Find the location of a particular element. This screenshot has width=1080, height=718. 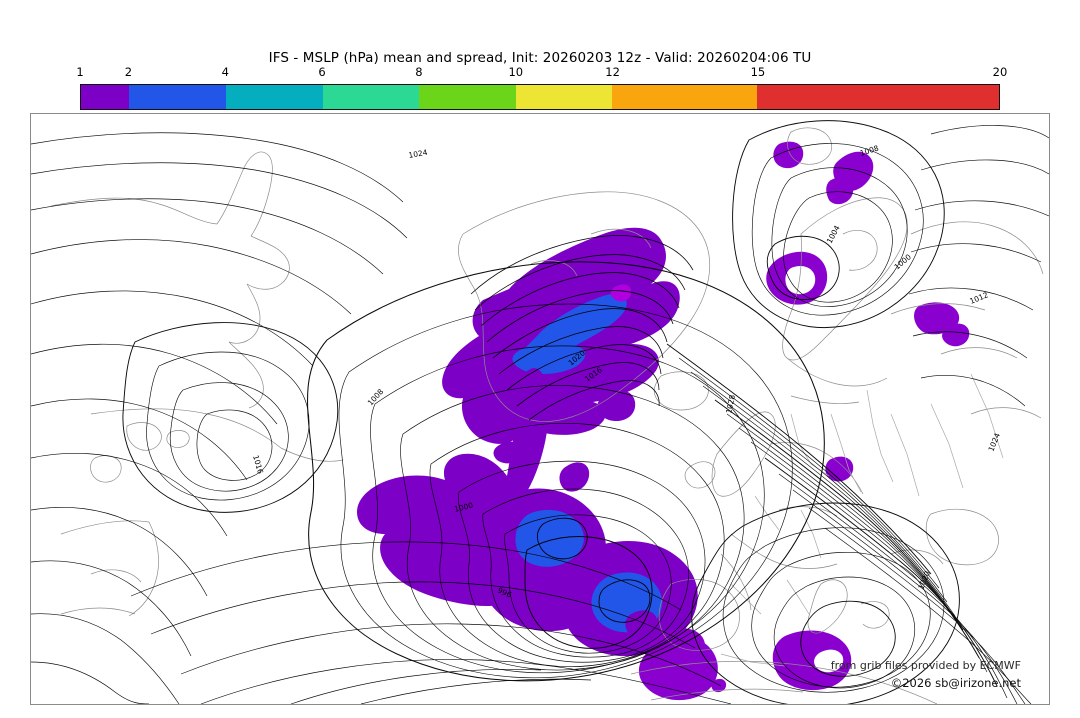

spread-region-greenland-small-b is located at coordinates (621, 293).